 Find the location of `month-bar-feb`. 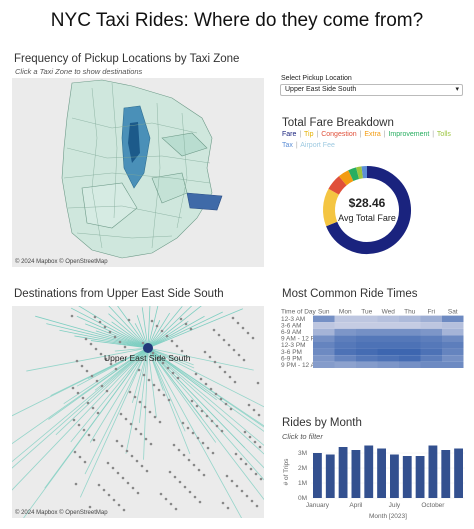

month-bar-feb is located at coordinates (330, 476).